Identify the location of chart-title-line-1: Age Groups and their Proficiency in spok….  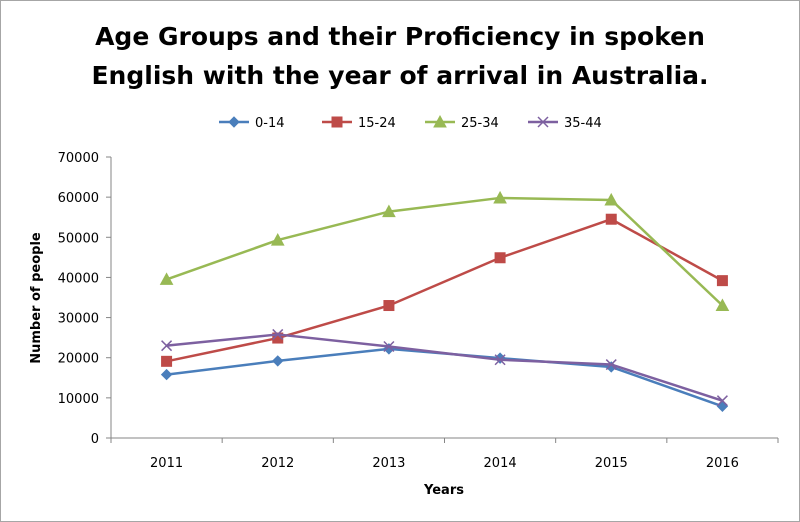
(400, 36).